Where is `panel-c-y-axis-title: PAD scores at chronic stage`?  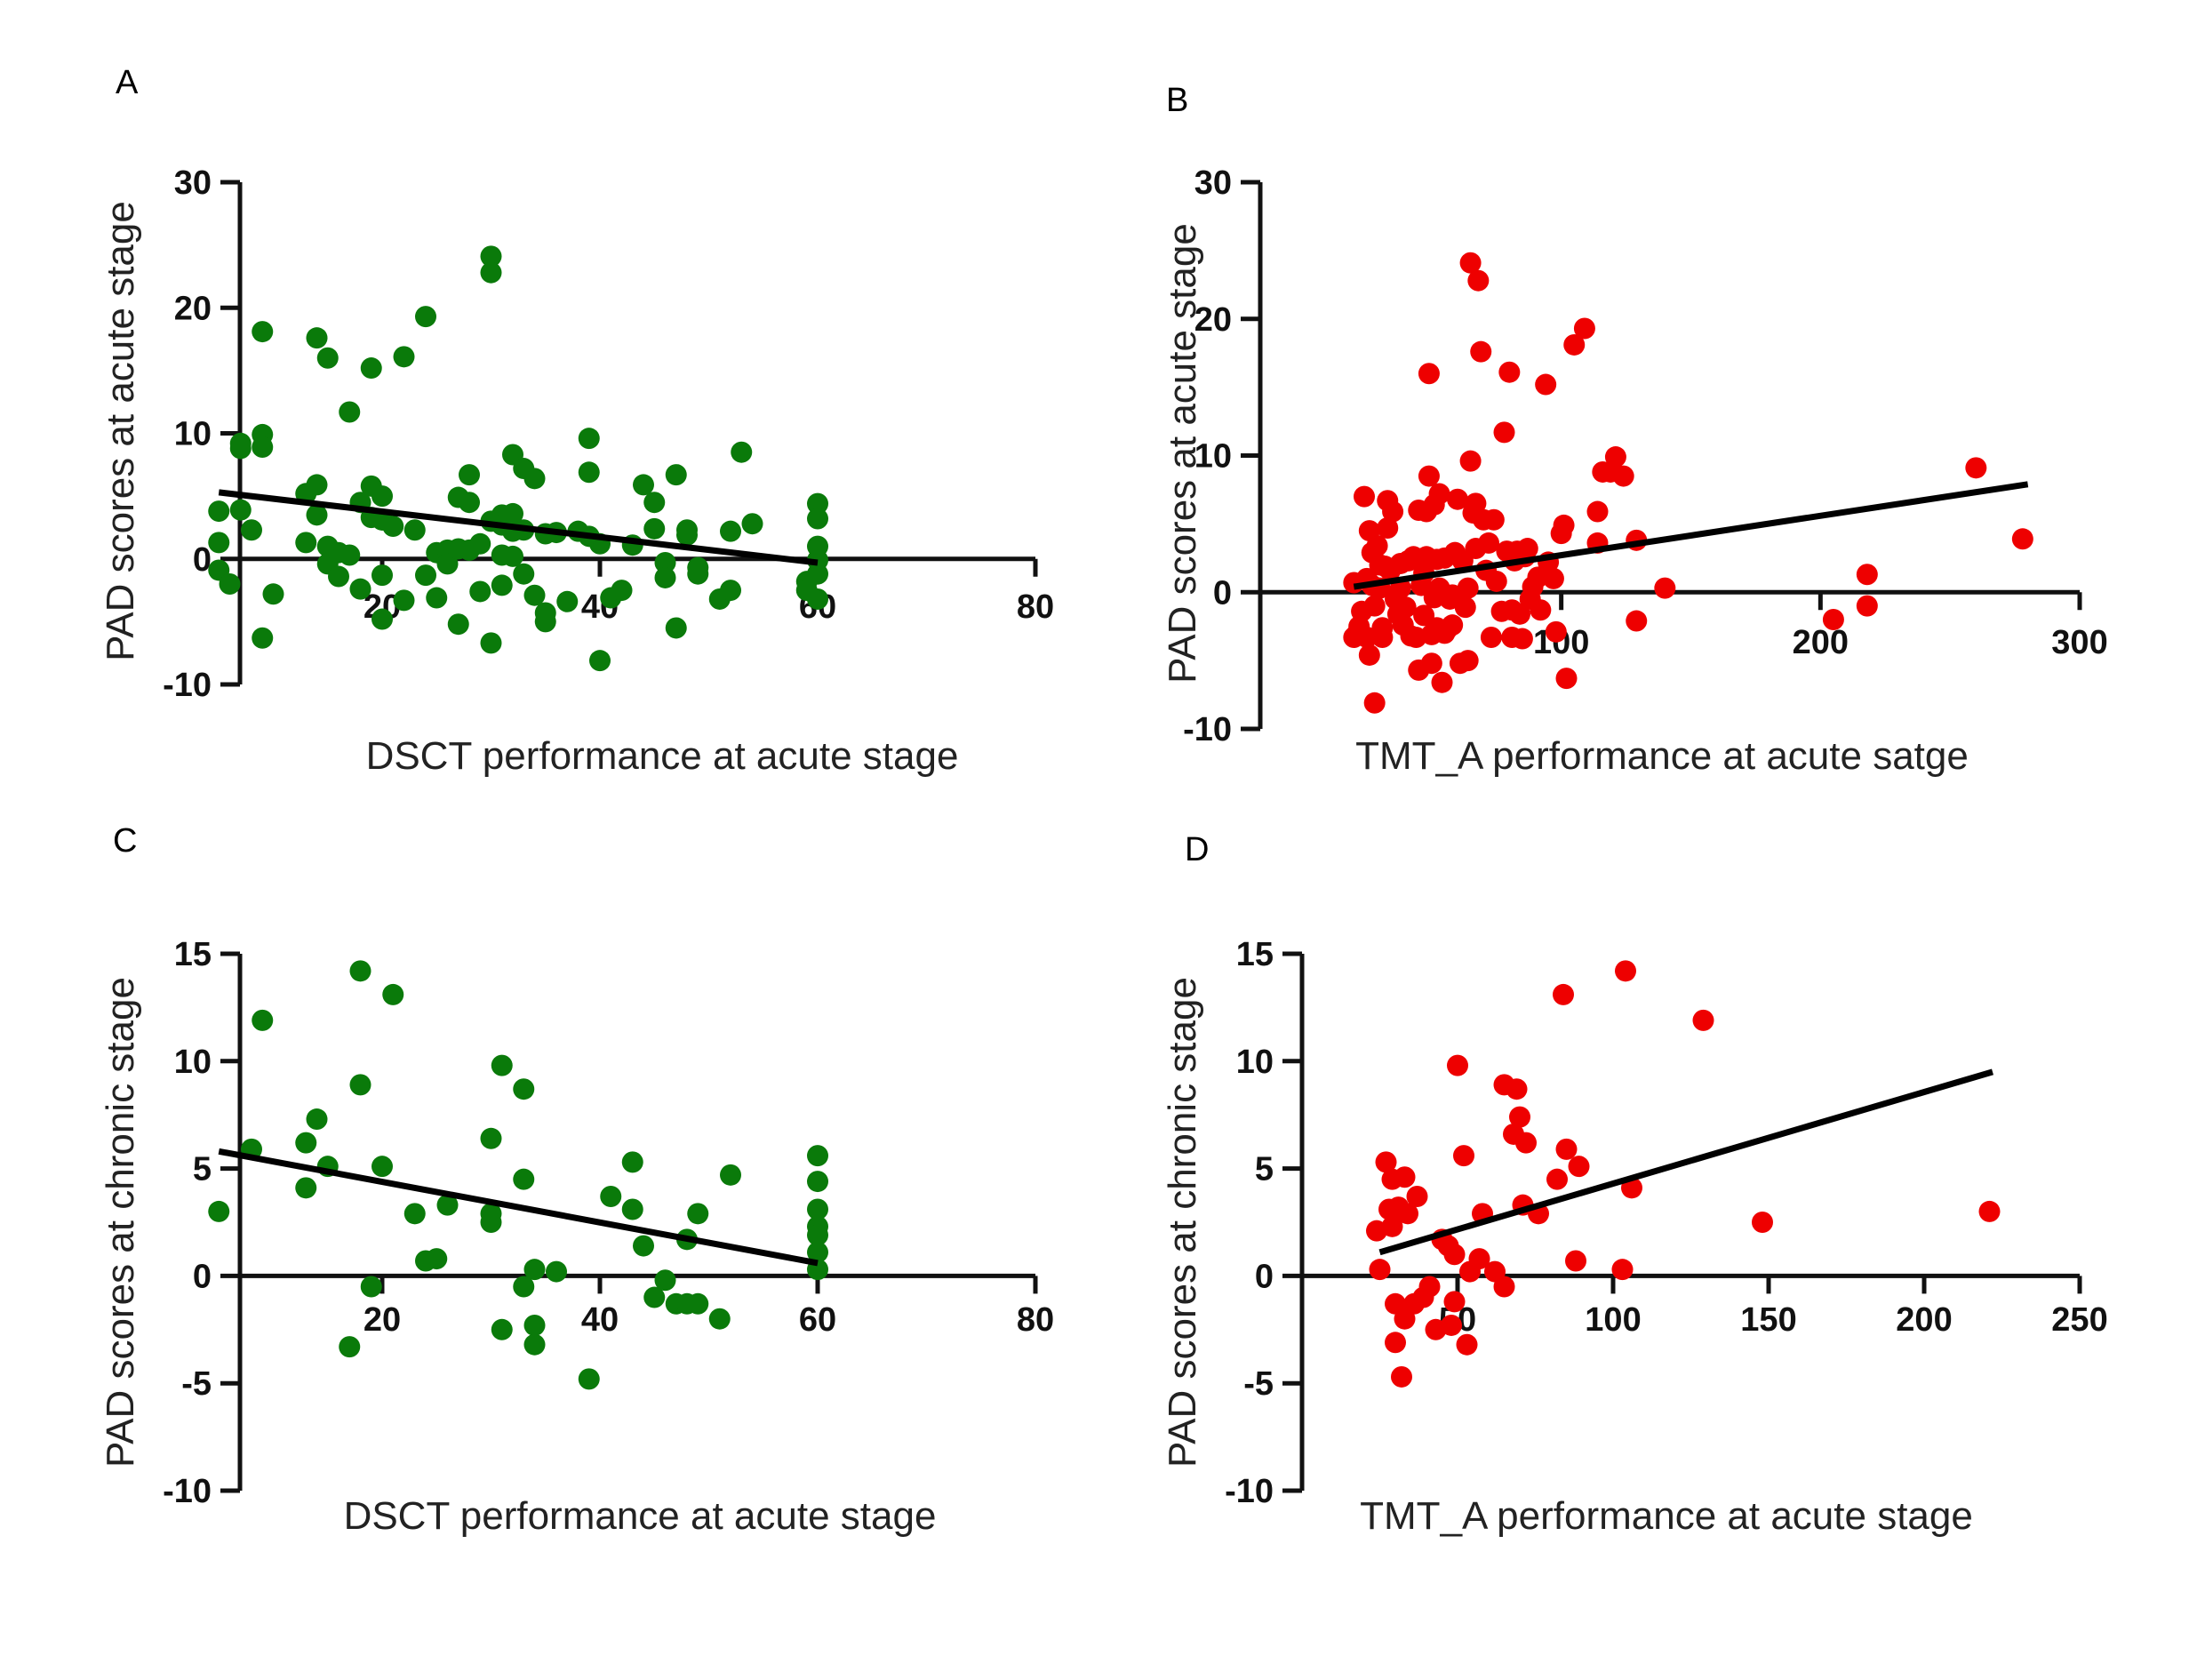 panel-c-y-axis-title: PAD scores at chronic stage is located at coordinates (120, 1222).